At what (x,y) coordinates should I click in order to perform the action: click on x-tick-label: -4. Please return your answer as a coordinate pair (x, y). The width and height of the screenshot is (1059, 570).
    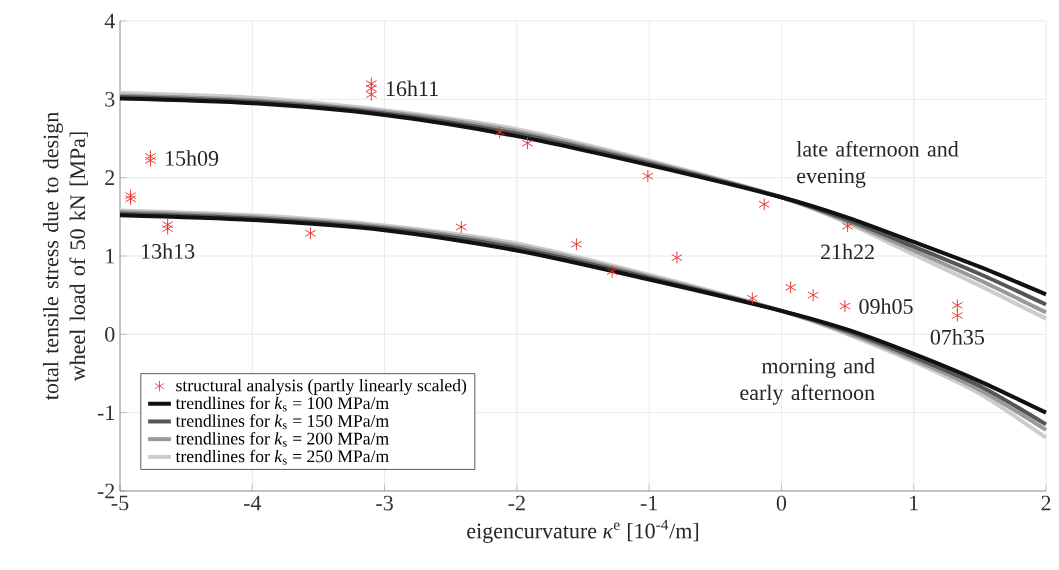
    Looking at the image, I should click on (252, 503).